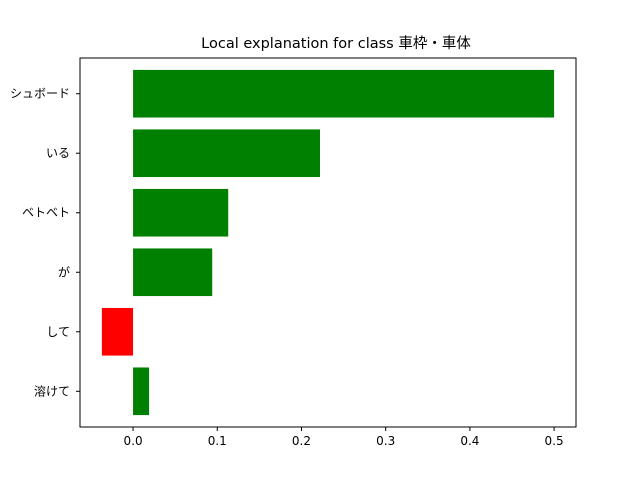 This screenshot has width=640, height=480. I want to click on chart-title: Local explanation for class 車枠・車体, so click(336, 43).